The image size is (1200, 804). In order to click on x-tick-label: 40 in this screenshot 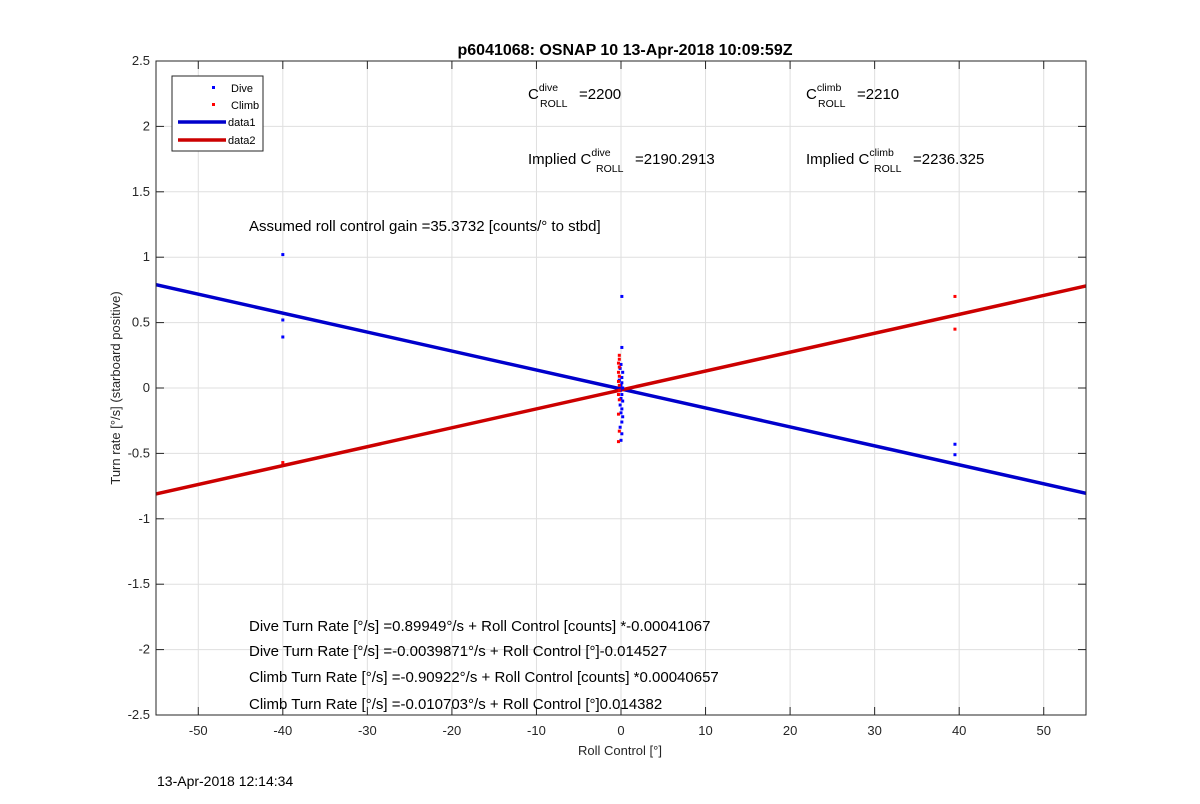, I will do `click(959, 730)`.